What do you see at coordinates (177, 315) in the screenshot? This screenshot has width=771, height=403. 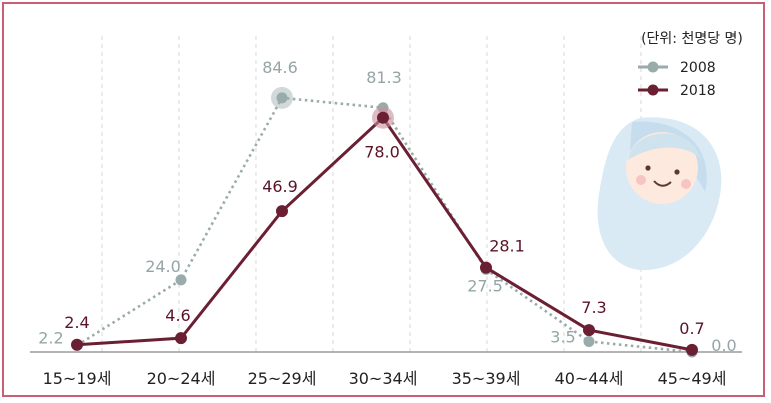 I see `data-label-2018: 4.6` at bounding box center [177, 315].